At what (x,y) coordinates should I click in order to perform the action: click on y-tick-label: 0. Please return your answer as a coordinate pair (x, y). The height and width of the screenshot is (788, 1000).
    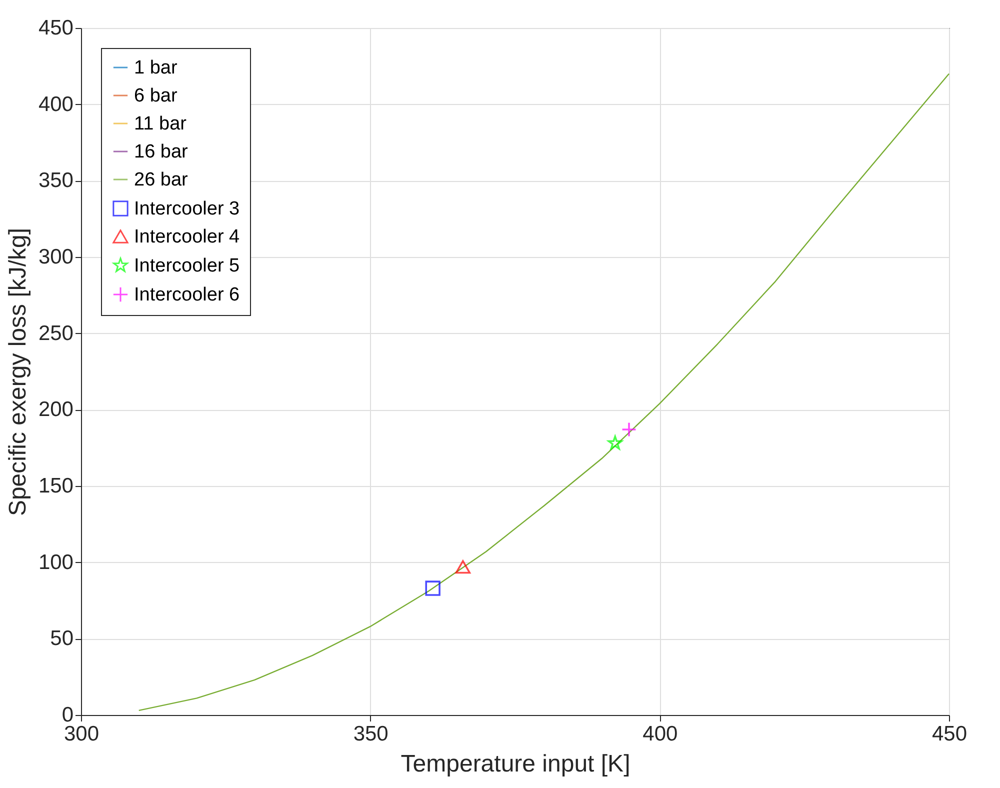
    Looking at the image, I should click on (68, 715).